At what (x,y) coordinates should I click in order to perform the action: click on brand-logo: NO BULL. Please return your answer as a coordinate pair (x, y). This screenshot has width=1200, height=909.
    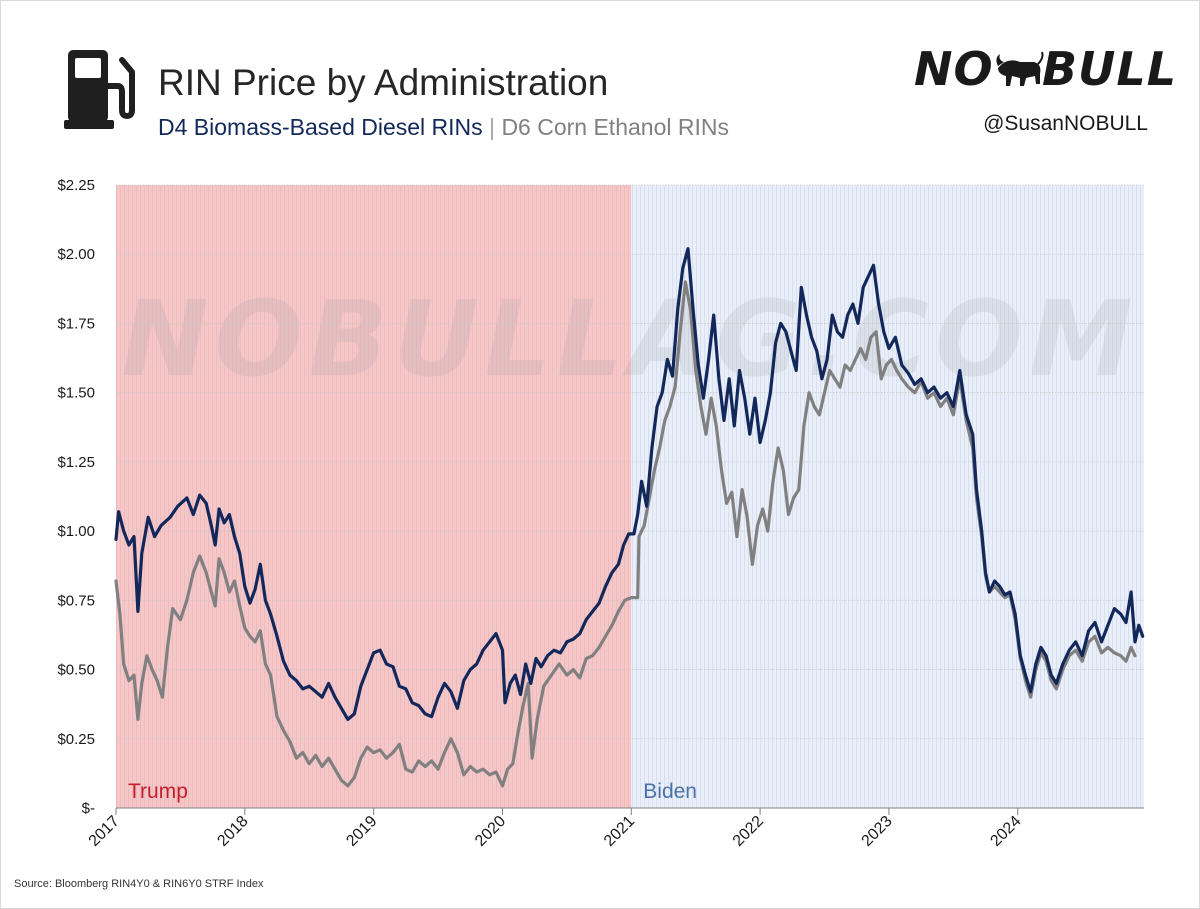
    Looking at the image, I should click on (1045, 73).